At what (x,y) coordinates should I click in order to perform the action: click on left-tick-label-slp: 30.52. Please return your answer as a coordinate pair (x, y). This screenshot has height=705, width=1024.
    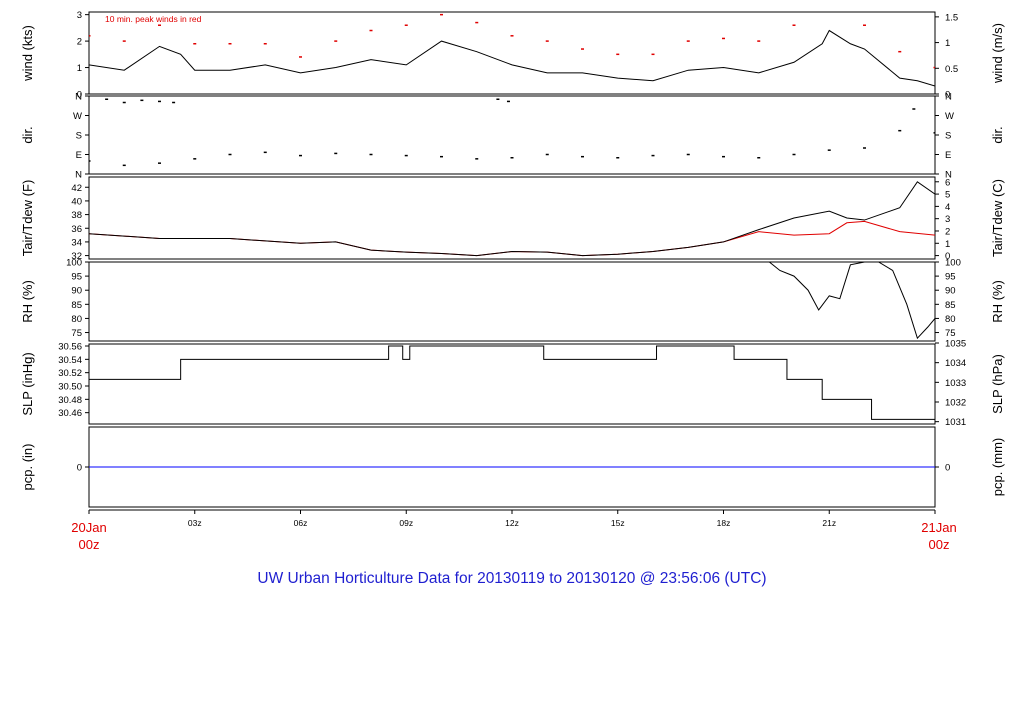
    Looking at the image, I should click on (70, 373).